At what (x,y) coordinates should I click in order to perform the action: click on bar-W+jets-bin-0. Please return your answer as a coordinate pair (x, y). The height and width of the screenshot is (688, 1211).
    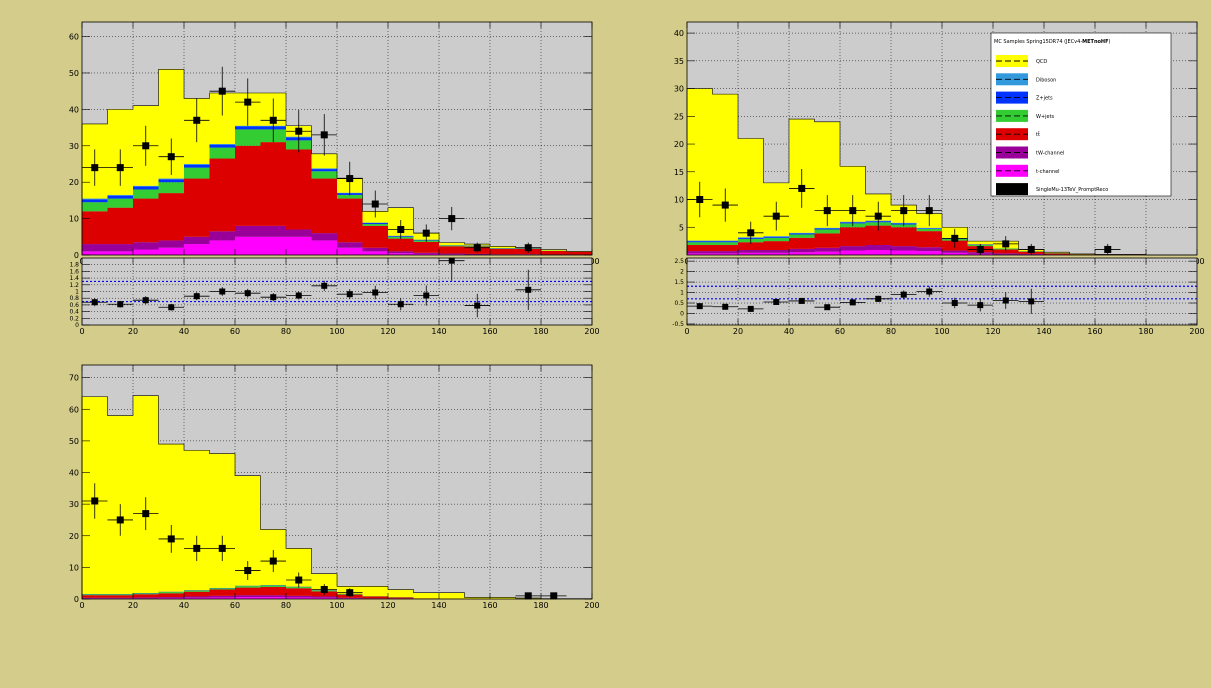
    Looking at the image, I should click on (95, 595).